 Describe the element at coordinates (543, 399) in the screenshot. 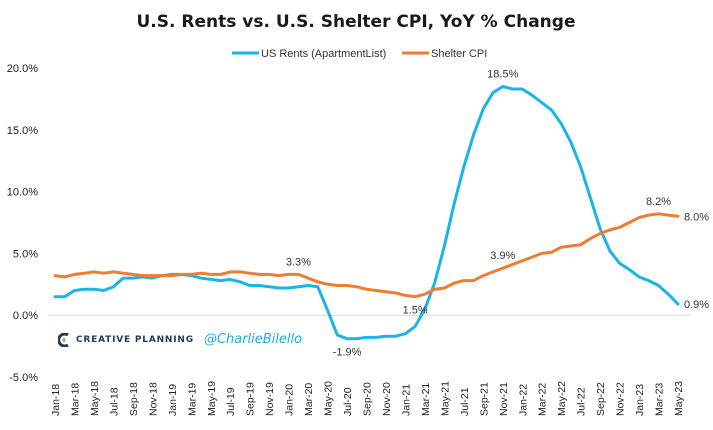

I see `x-tick-label: Mar-22` at that location.